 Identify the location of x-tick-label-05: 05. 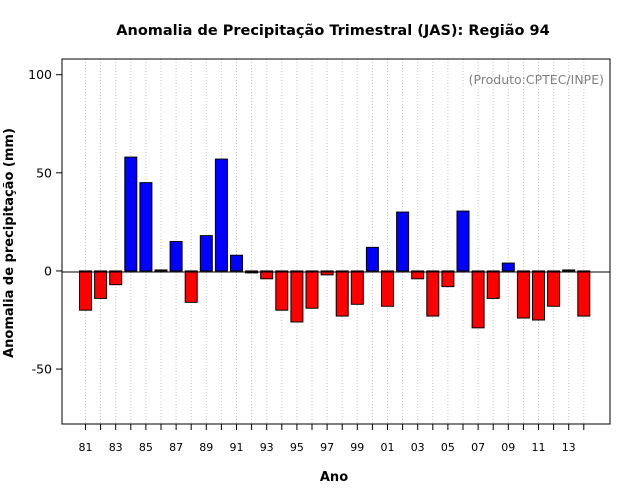
(448, 447).